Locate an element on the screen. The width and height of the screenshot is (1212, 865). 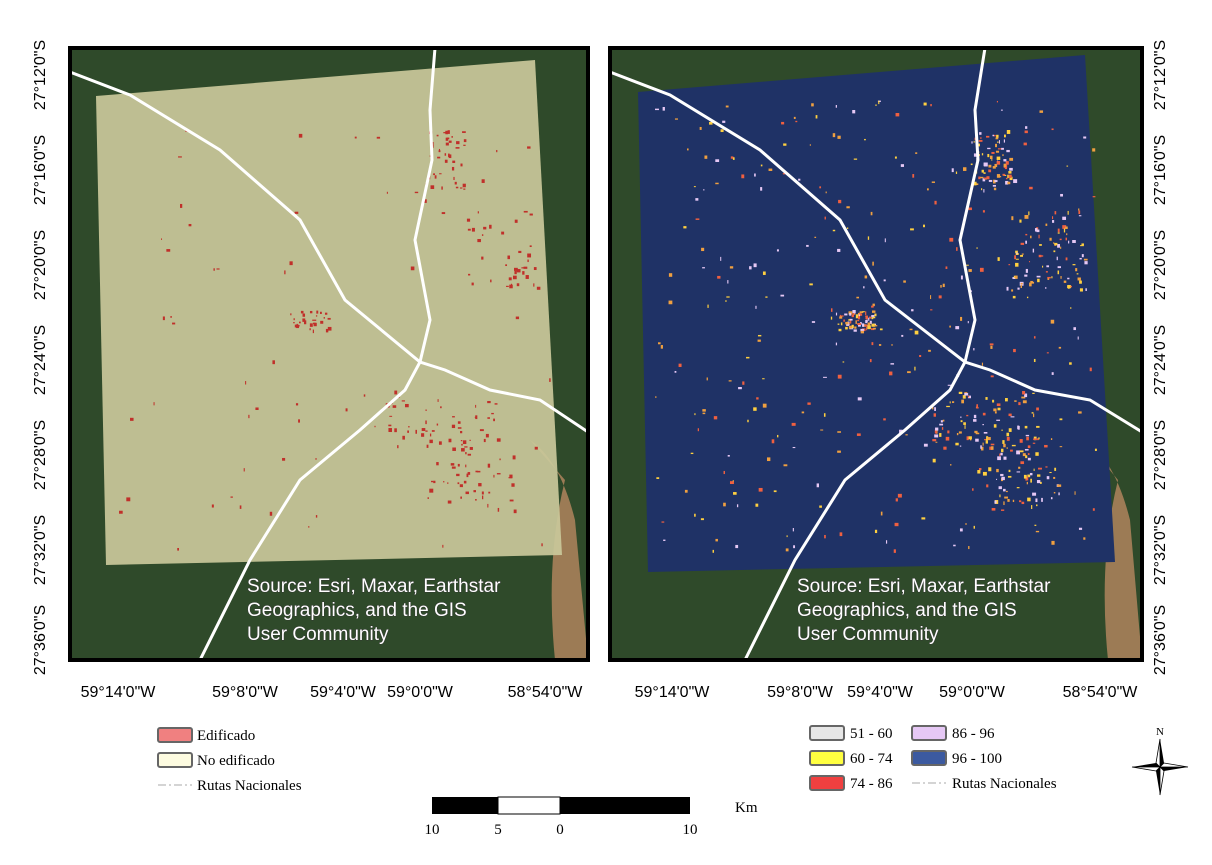
longitude-label: 59°4'0"W is located at coordinates (343, 692).